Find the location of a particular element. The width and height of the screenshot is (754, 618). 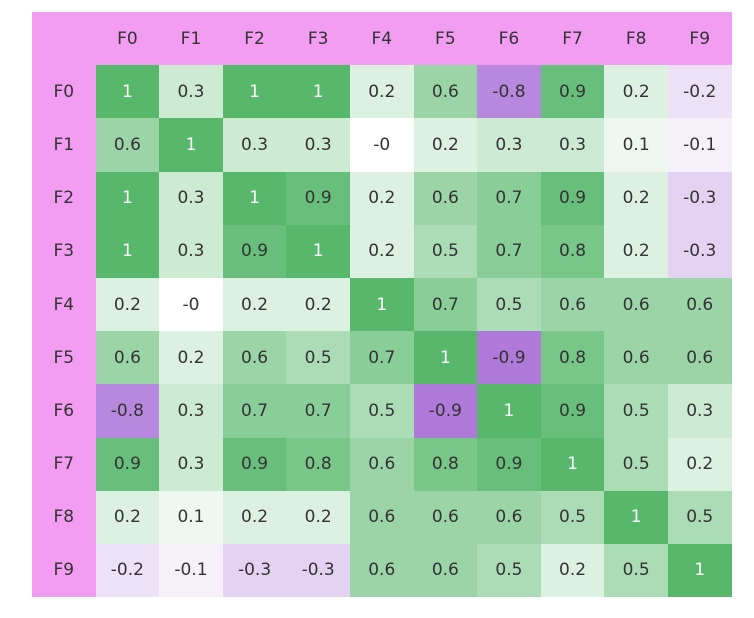

row-label: F2 is located at coordinates (64, 198).